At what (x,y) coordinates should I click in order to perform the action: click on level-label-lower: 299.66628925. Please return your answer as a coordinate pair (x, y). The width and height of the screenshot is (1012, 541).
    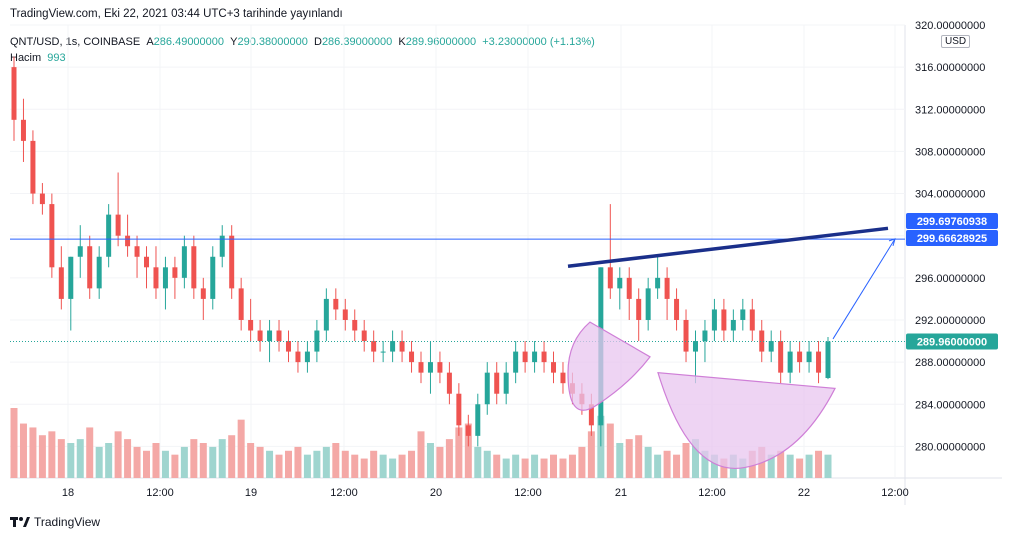
    Looking at the image, I should click on (952, 239).